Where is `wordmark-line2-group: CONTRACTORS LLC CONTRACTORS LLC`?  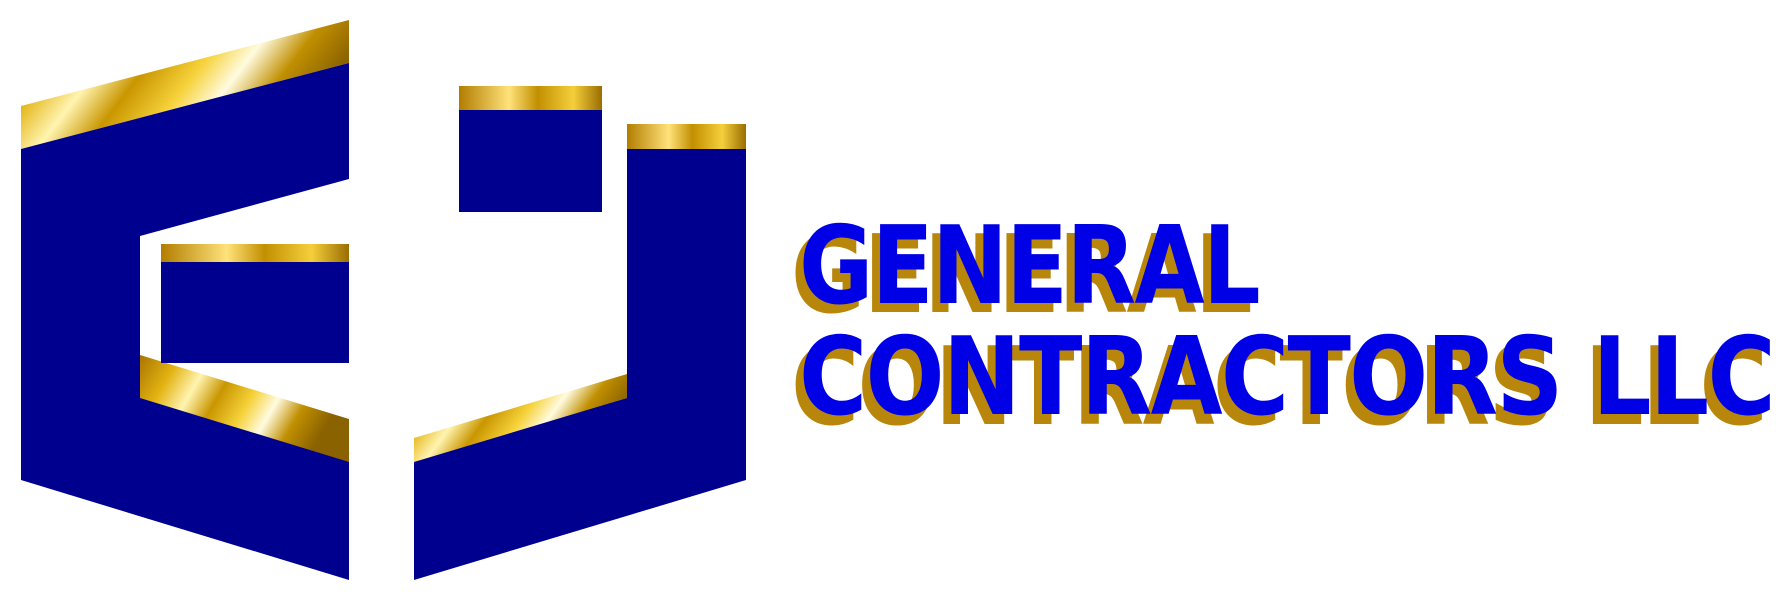 wordmark-line2-group: CONTRACTORS LLC CONTRACTORS LLC is located at coordinates (1283, 382).